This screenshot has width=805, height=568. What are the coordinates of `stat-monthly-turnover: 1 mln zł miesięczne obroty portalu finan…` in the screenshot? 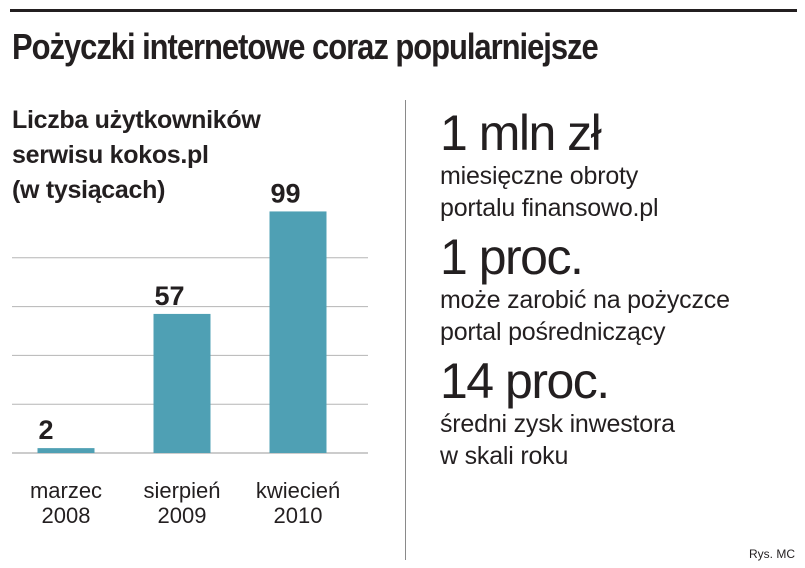 It's located at (620, 165).